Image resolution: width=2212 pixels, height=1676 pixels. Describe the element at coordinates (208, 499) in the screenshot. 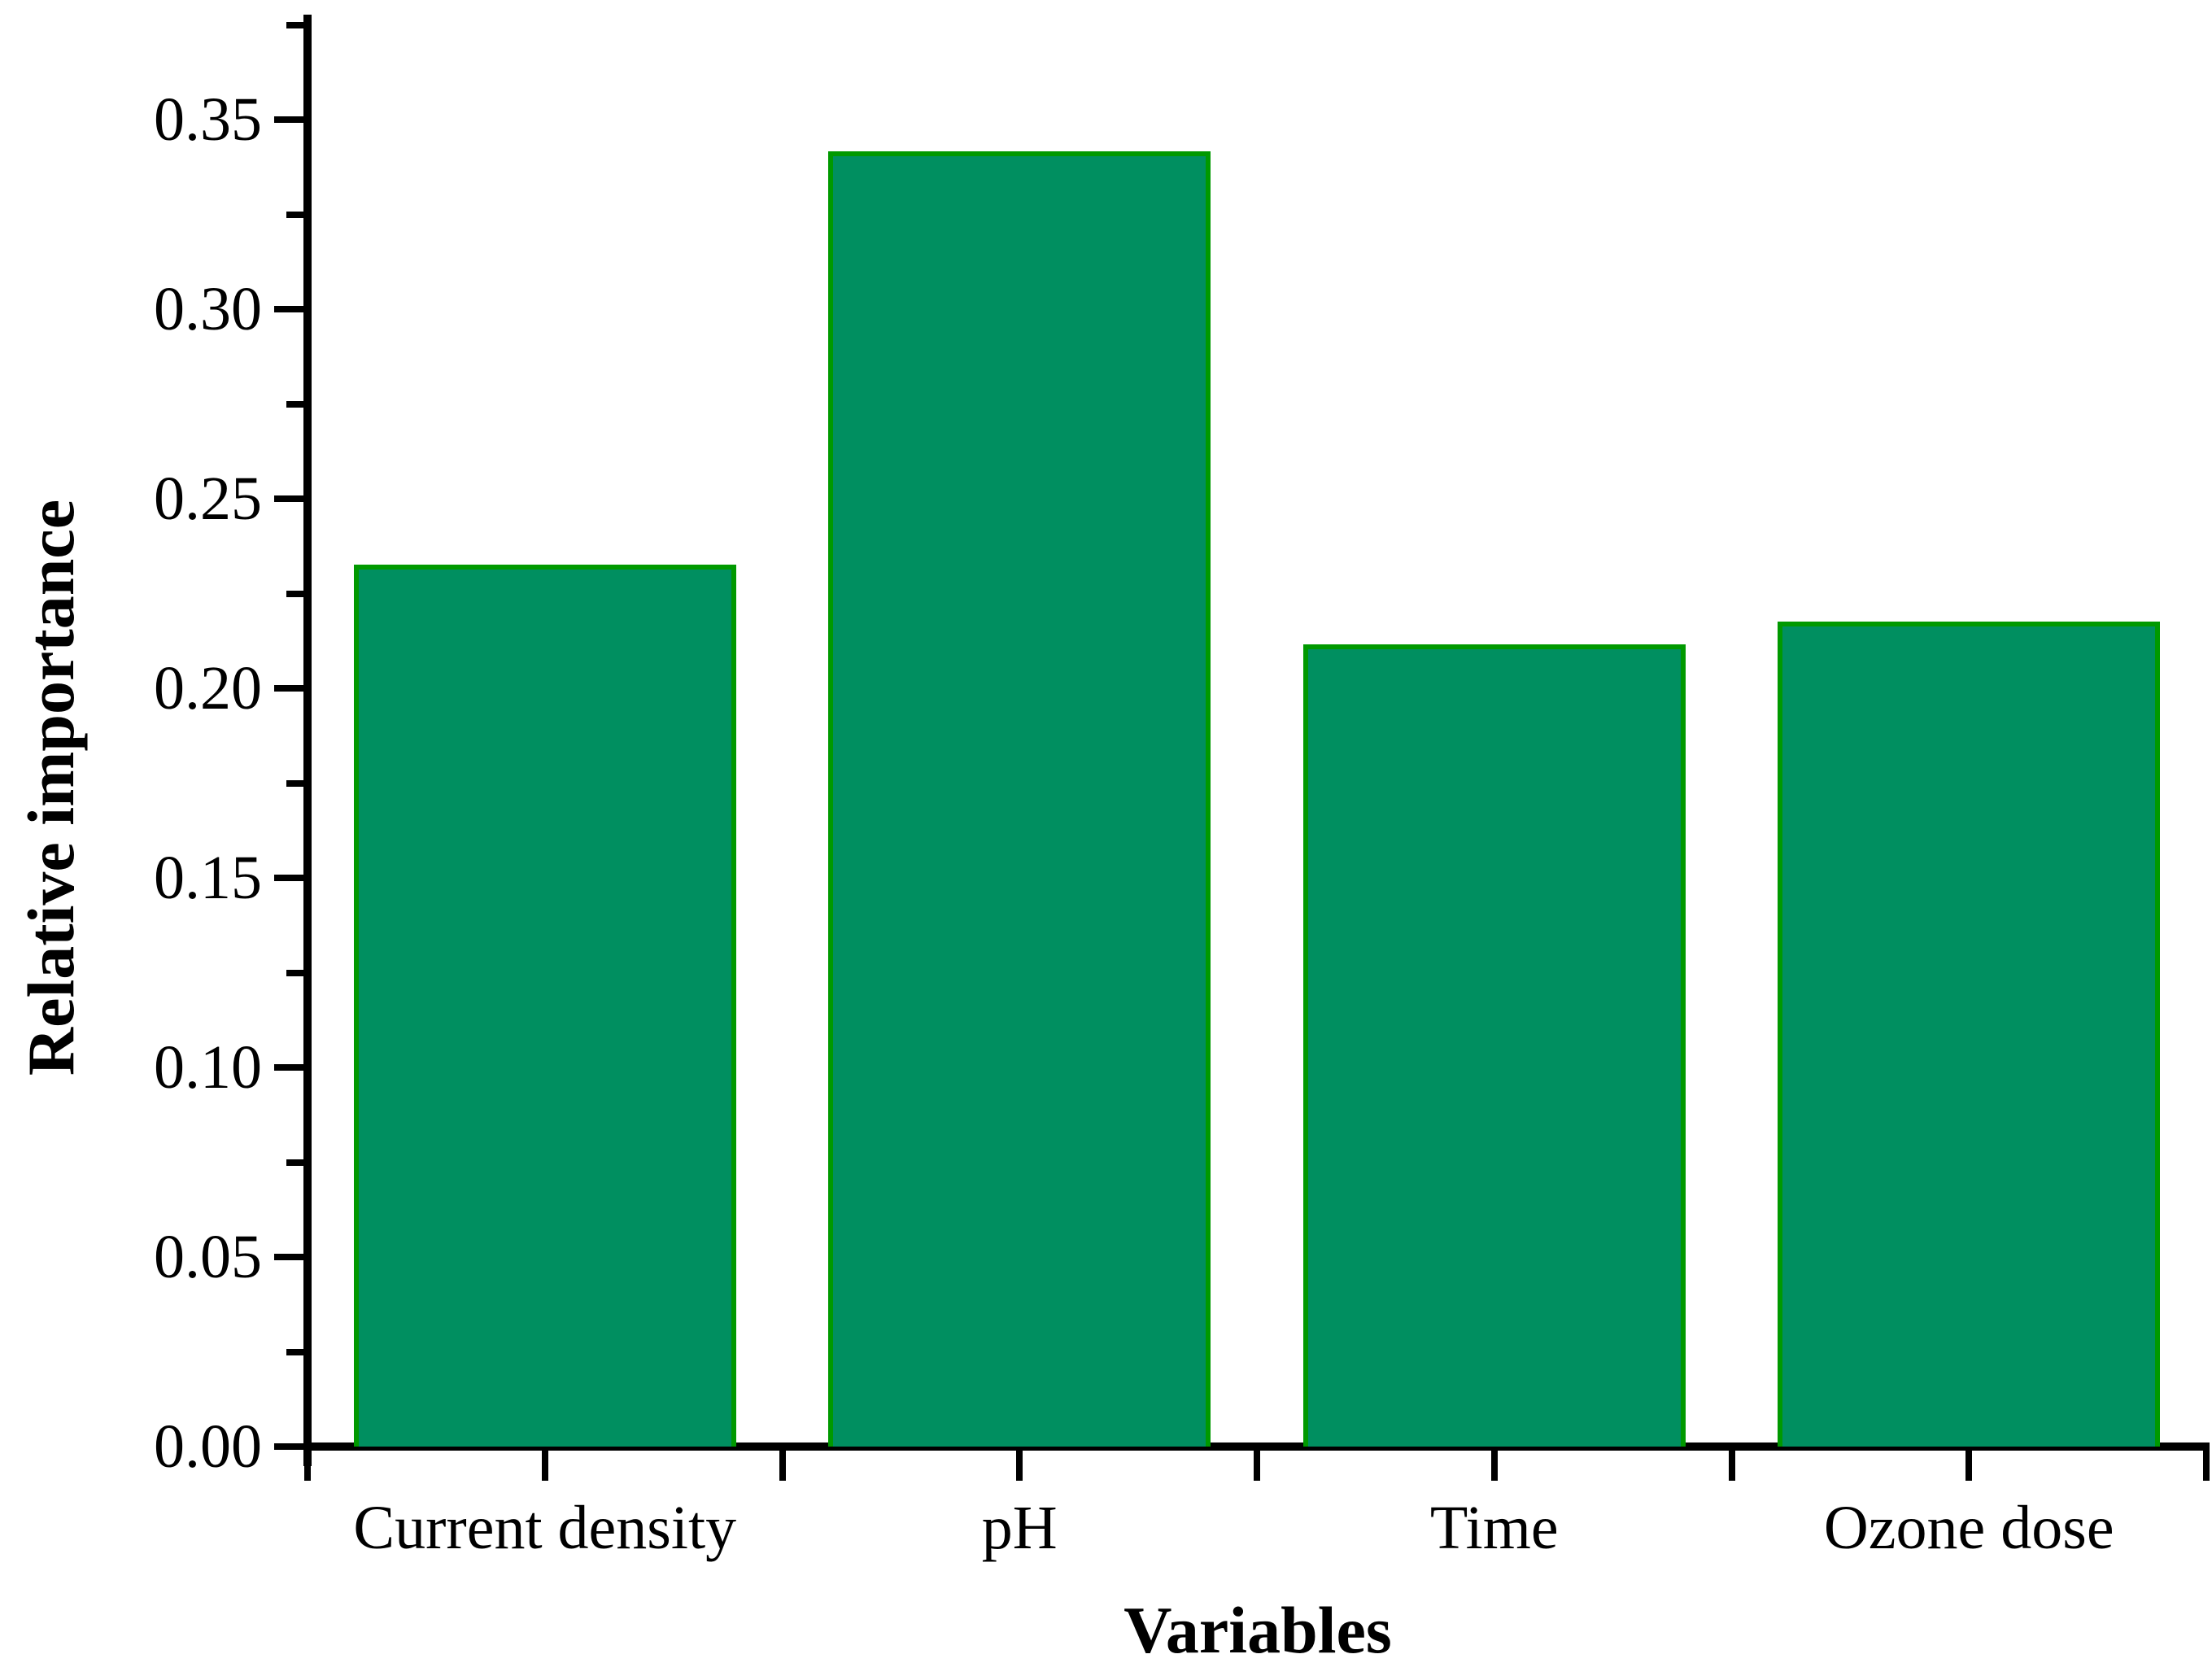

I see `y-tick-label: 0.25` at that location.